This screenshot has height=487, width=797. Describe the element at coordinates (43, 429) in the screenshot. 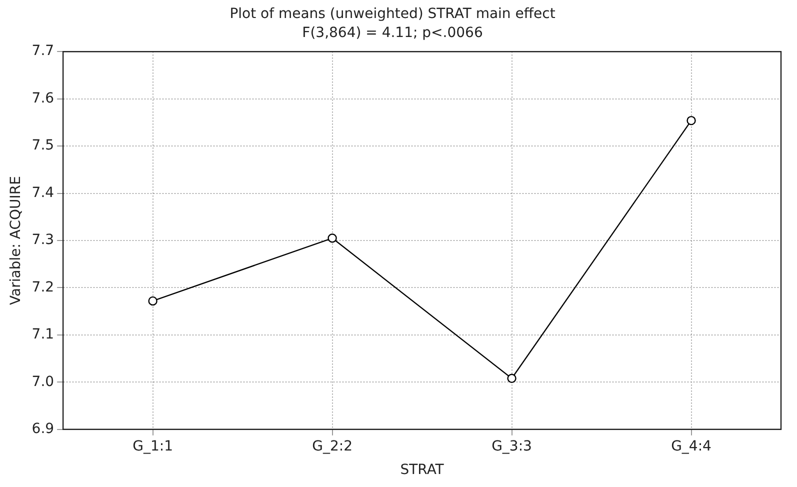

I see `y-tick-label: 6.9` at that location.